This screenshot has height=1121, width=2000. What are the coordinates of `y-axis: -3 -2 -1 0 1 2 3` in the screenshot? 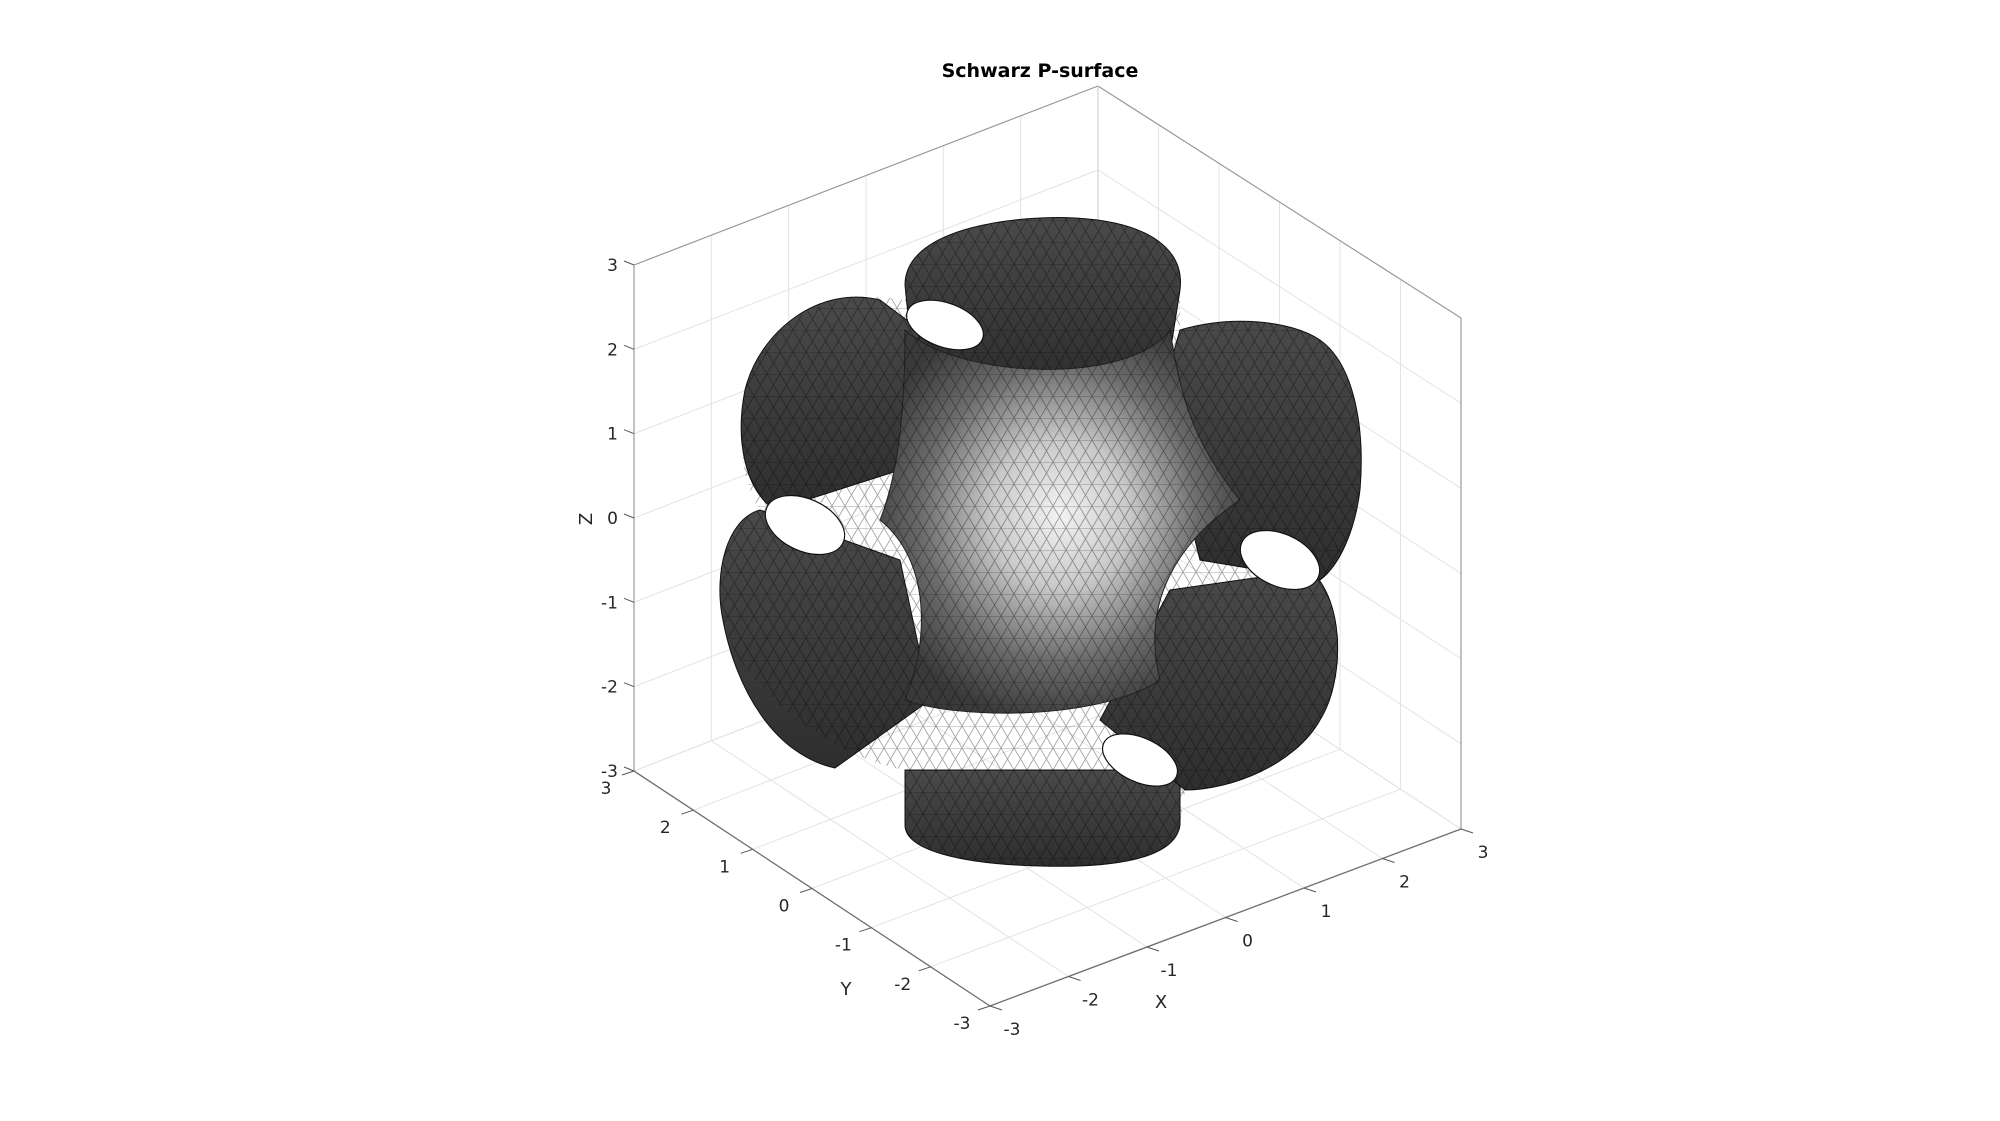 It's located at (796, 902).